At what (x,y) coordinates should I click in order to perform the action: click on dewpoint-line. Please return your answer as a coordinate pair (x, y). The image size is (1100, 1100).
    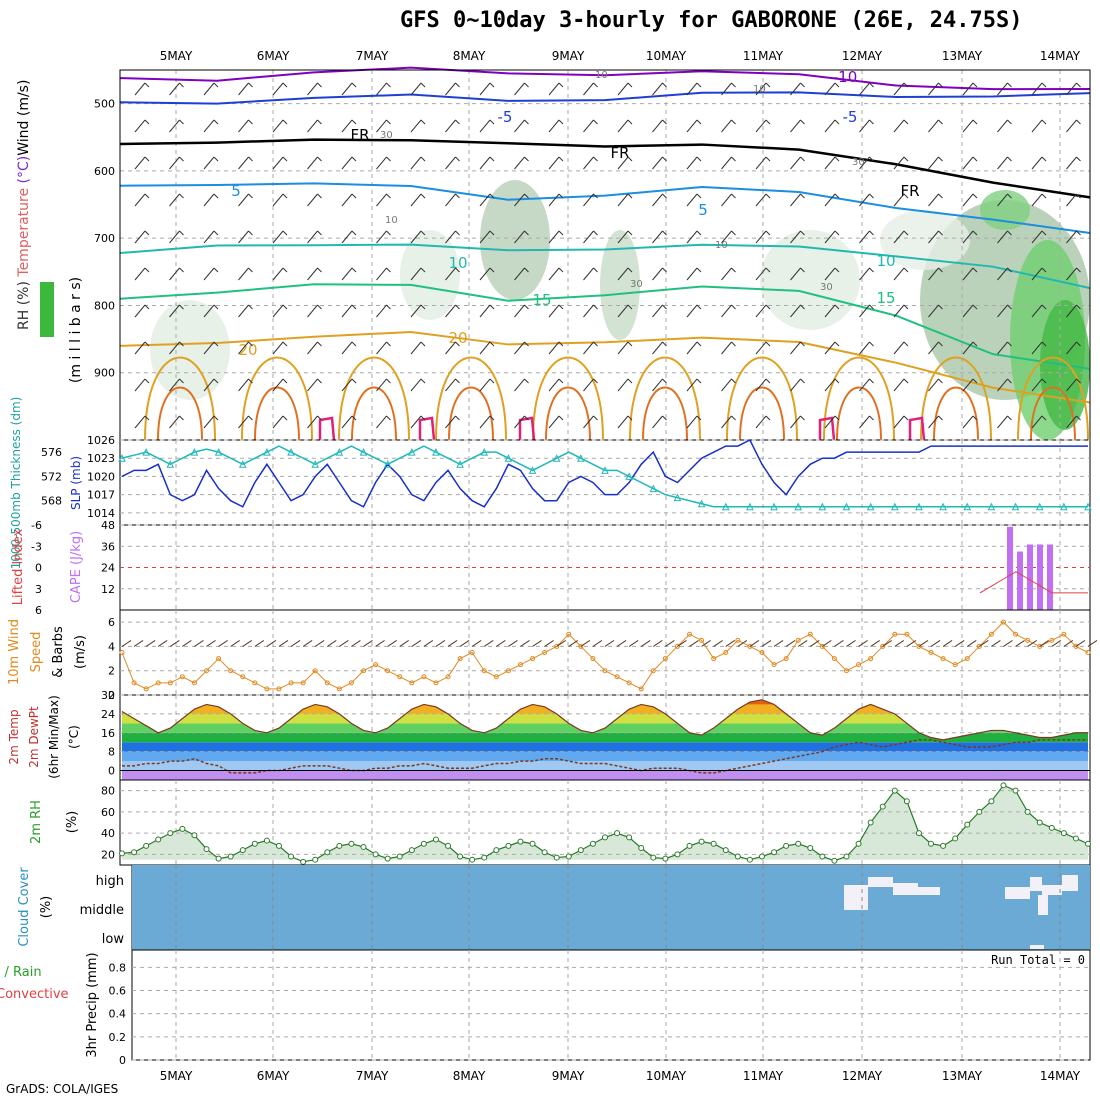
    Looking at the image, I should click on (605, 756).